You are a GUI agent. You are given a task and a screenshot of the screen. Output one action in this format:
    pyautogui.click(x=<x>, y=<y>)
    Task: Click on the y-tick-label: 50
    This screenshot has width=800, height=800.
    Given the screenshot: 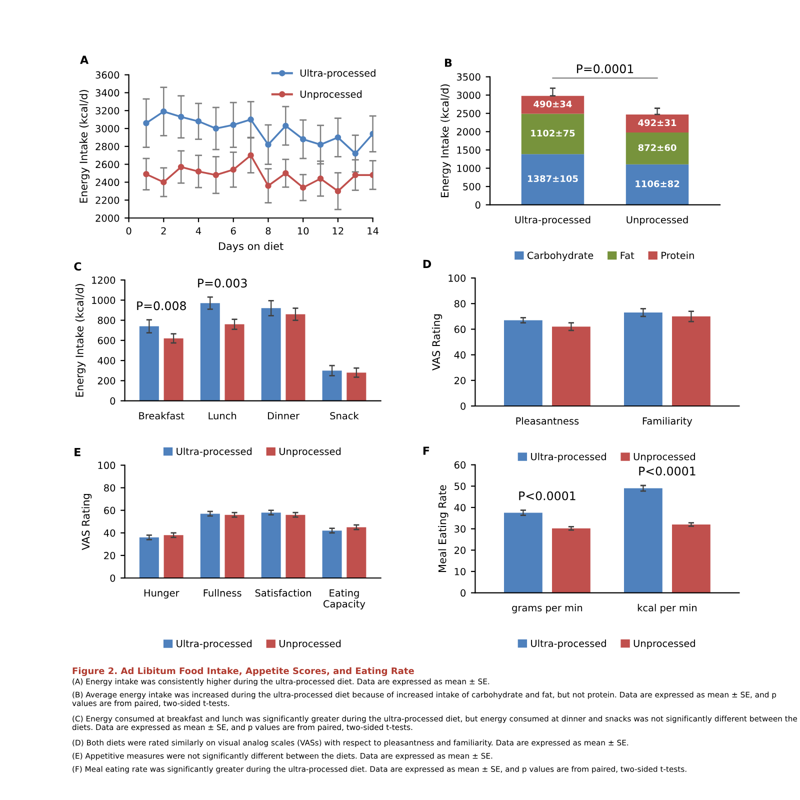 What is the action you would take?
    pyautogui.click(x=460, y=486)
    